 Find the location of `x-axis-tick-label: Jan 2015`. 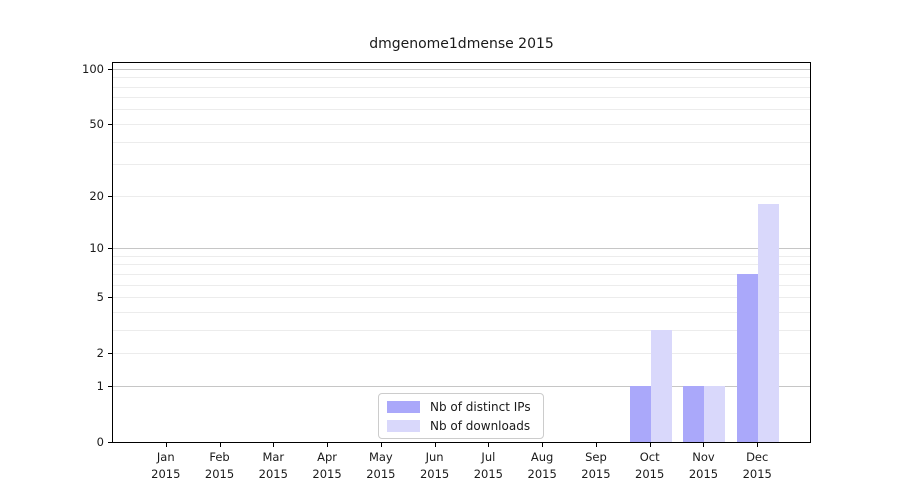

x-axis-tick-label: Jan 2015 is located at coordinates (166, 466).